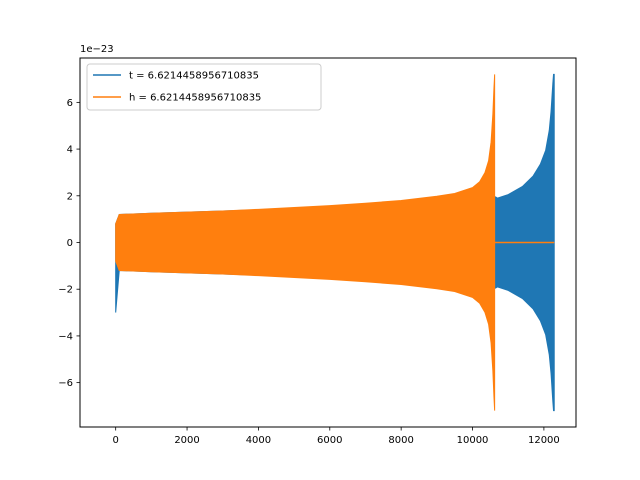 Image resolution: width=640 pixels, height=480 pixels. Describe the element at coordinates (70, 150) in the screenshot. I see `y-tick-label: 4` at that location.